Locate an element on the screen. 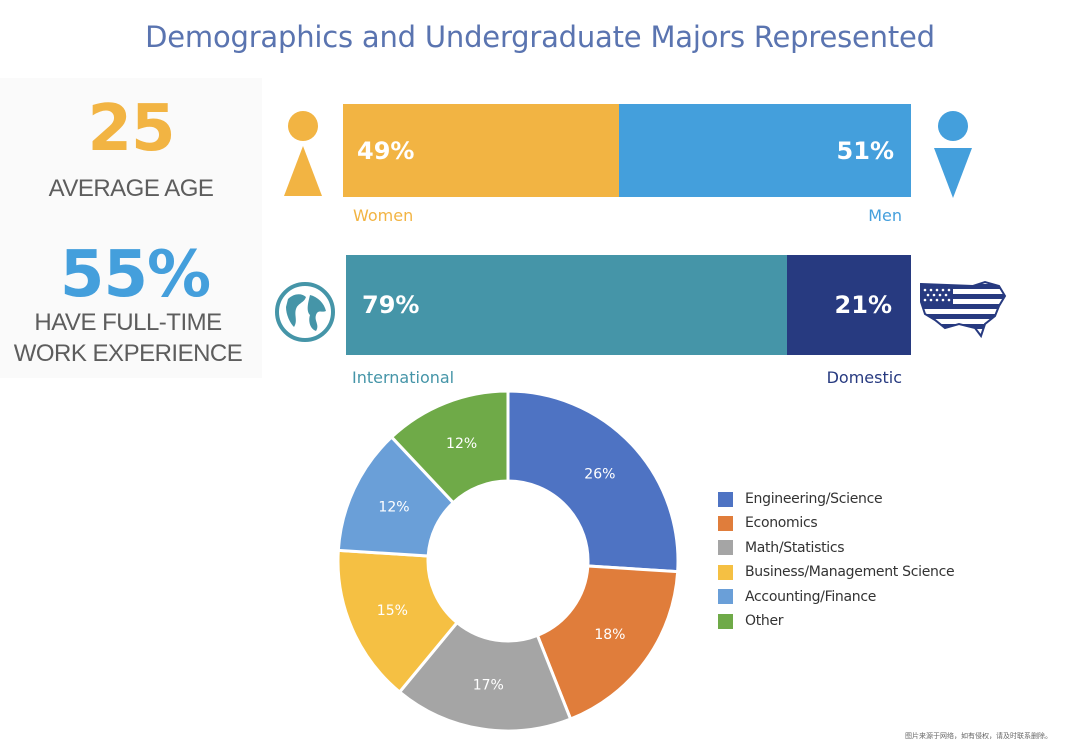  work-experience-value: 55% is located at coordinates (135, 275).